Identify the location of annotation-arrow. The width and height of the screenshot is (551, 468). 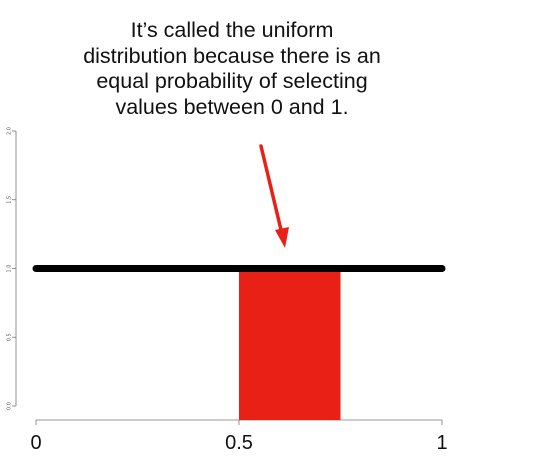
(271, 190).